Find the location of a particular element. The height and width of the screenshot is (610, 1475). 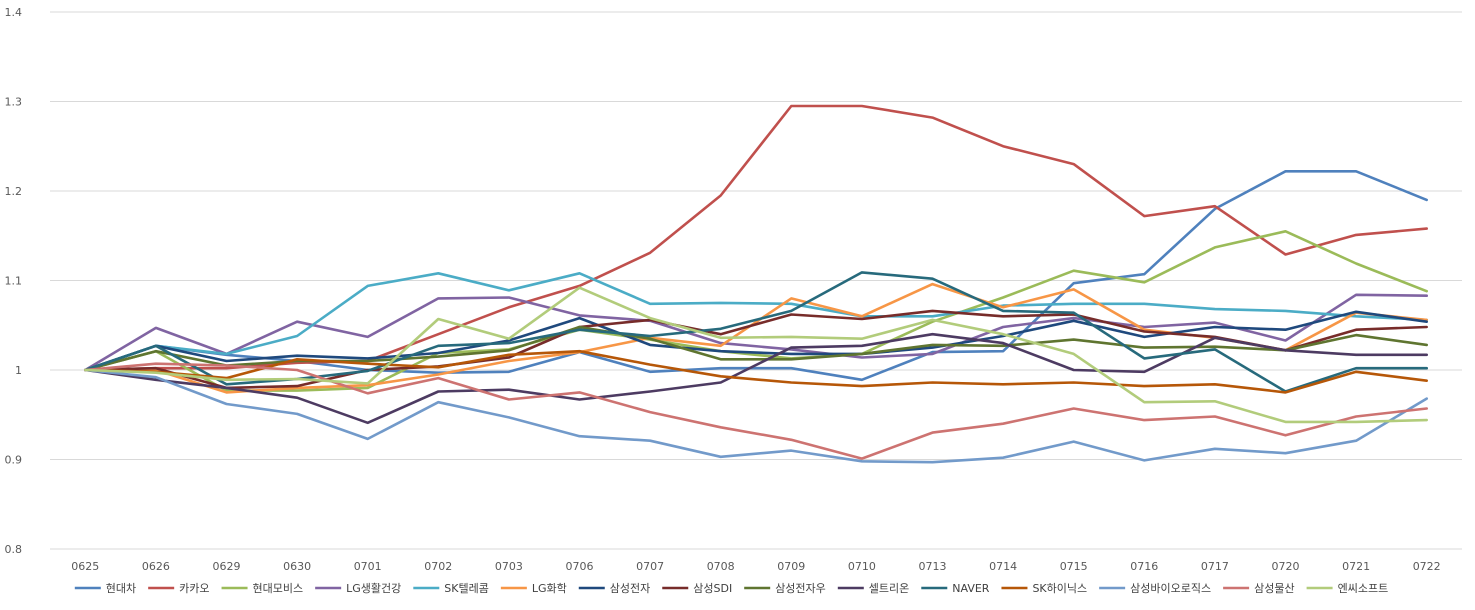

legend-label: 현대모비스 is located at coordinates (278, 588).